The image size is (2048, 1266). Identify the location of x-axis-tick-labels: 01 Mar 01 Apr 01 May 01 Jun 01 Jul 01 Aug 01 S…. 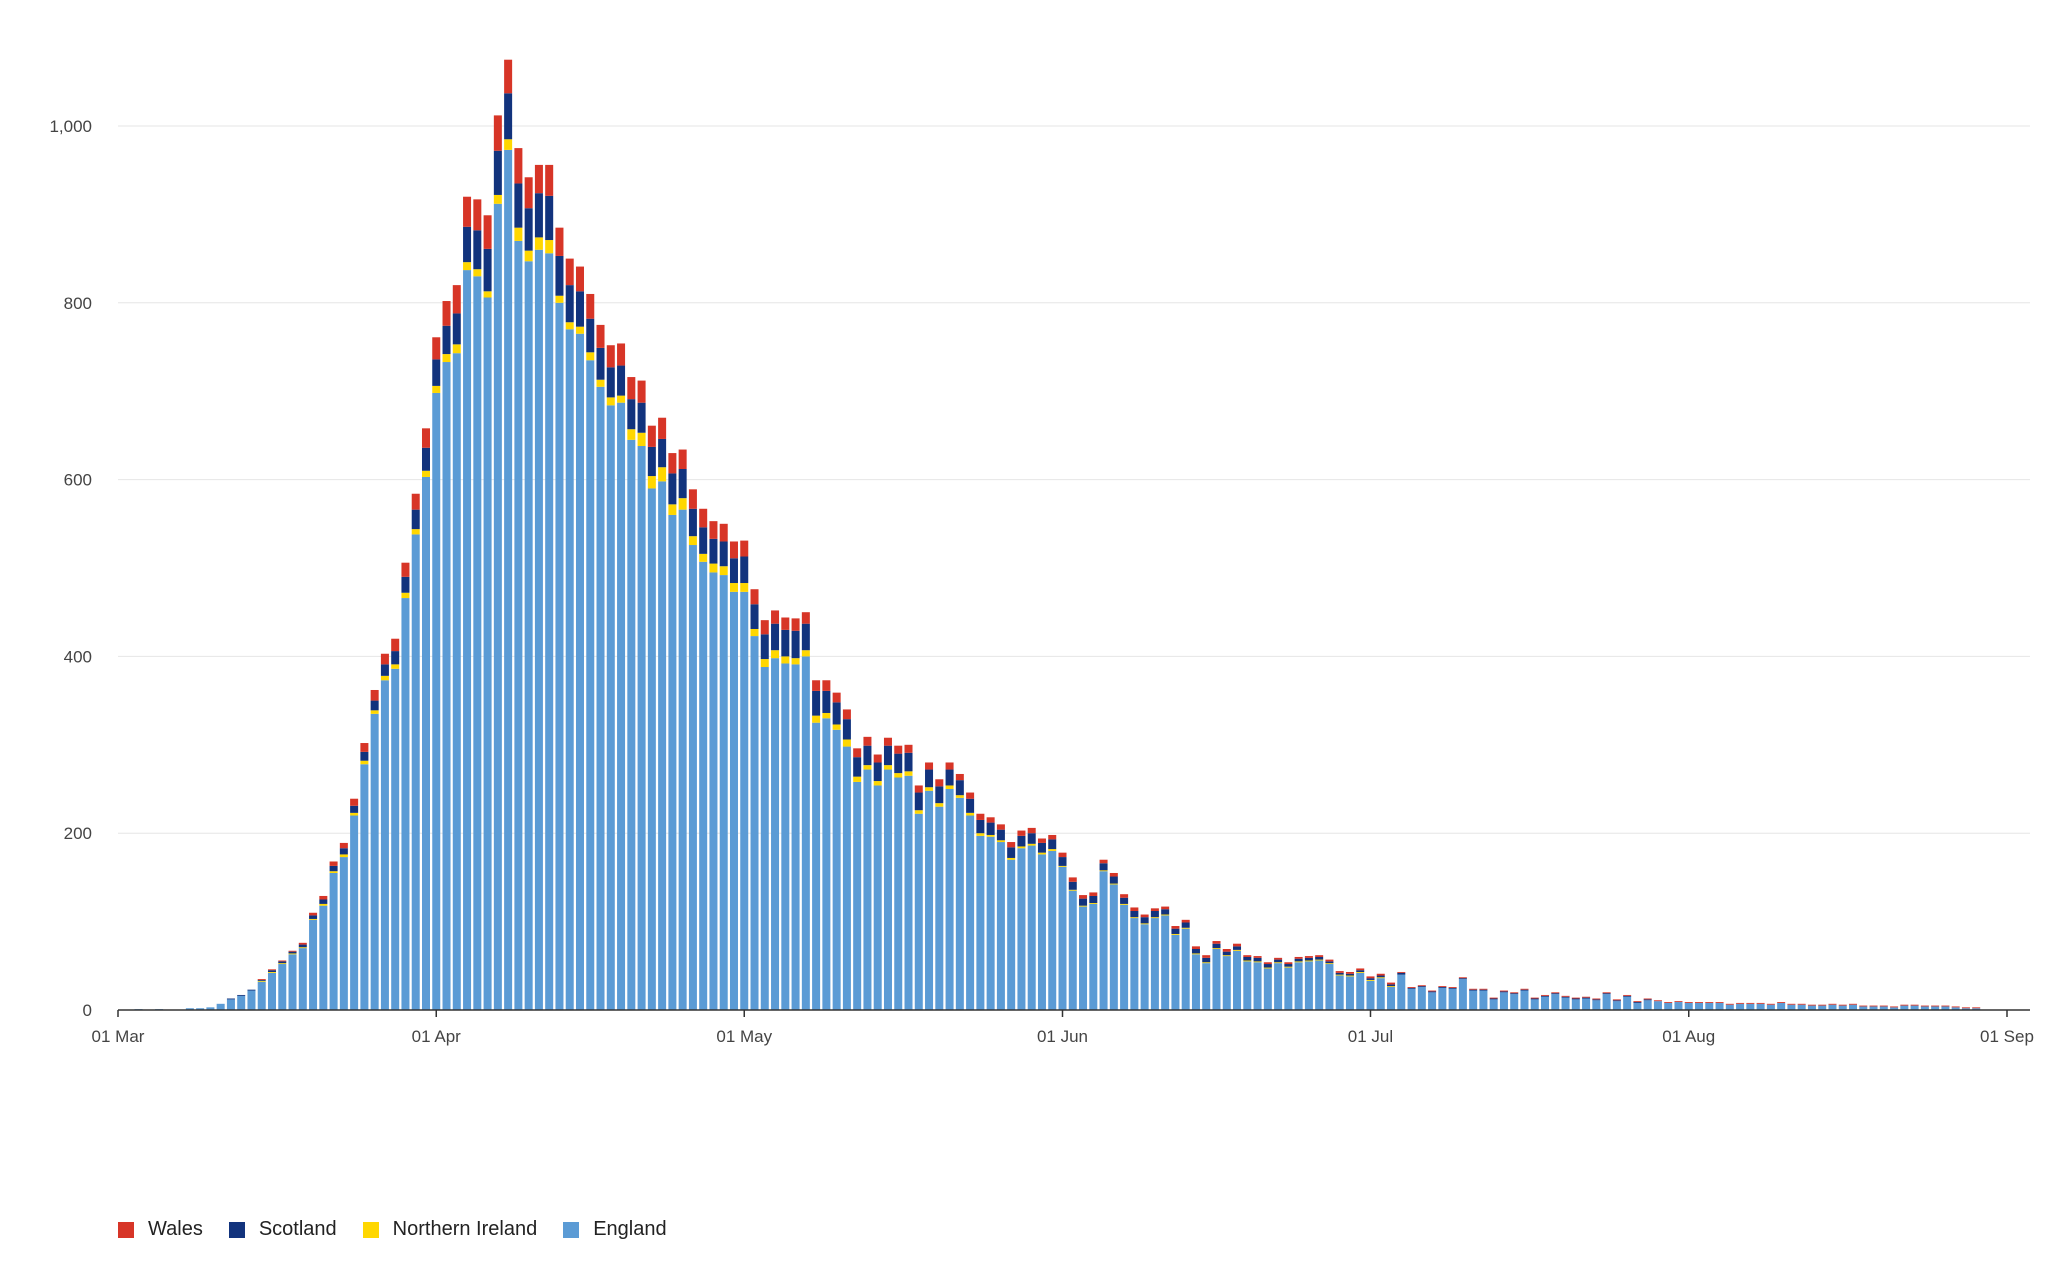
(1063, 1036).